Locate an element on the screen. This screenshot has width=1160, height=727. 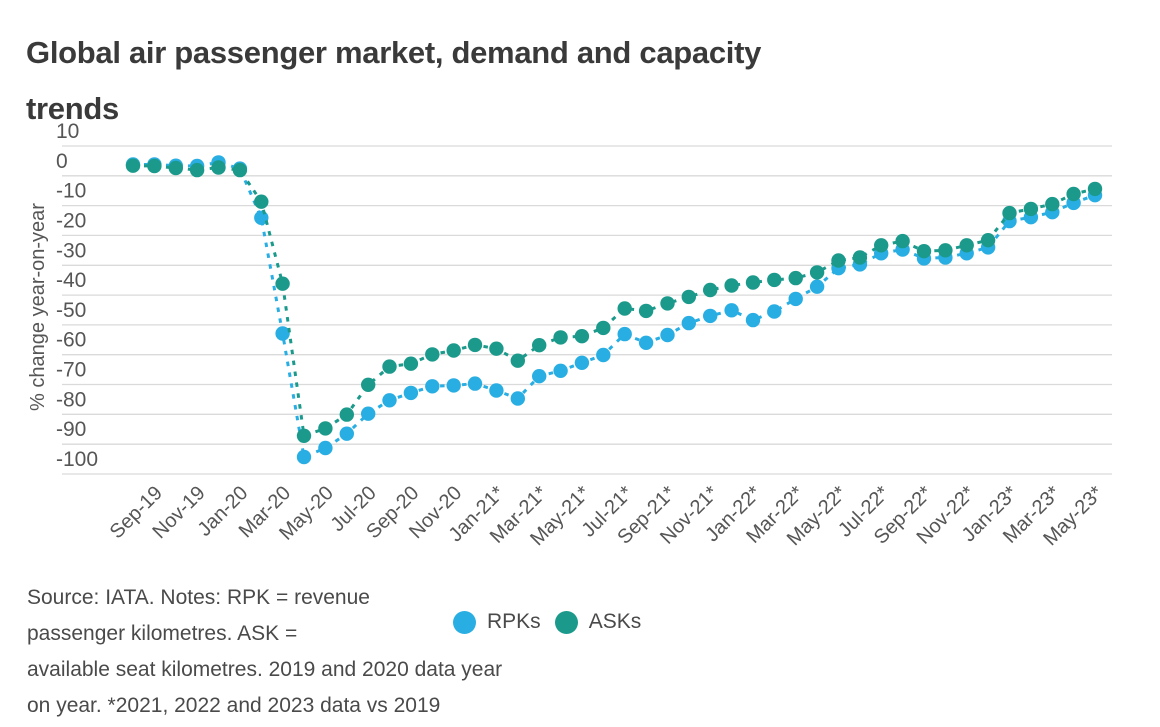
svg-text: % change year-on-year is located at coordinates (38, 307).